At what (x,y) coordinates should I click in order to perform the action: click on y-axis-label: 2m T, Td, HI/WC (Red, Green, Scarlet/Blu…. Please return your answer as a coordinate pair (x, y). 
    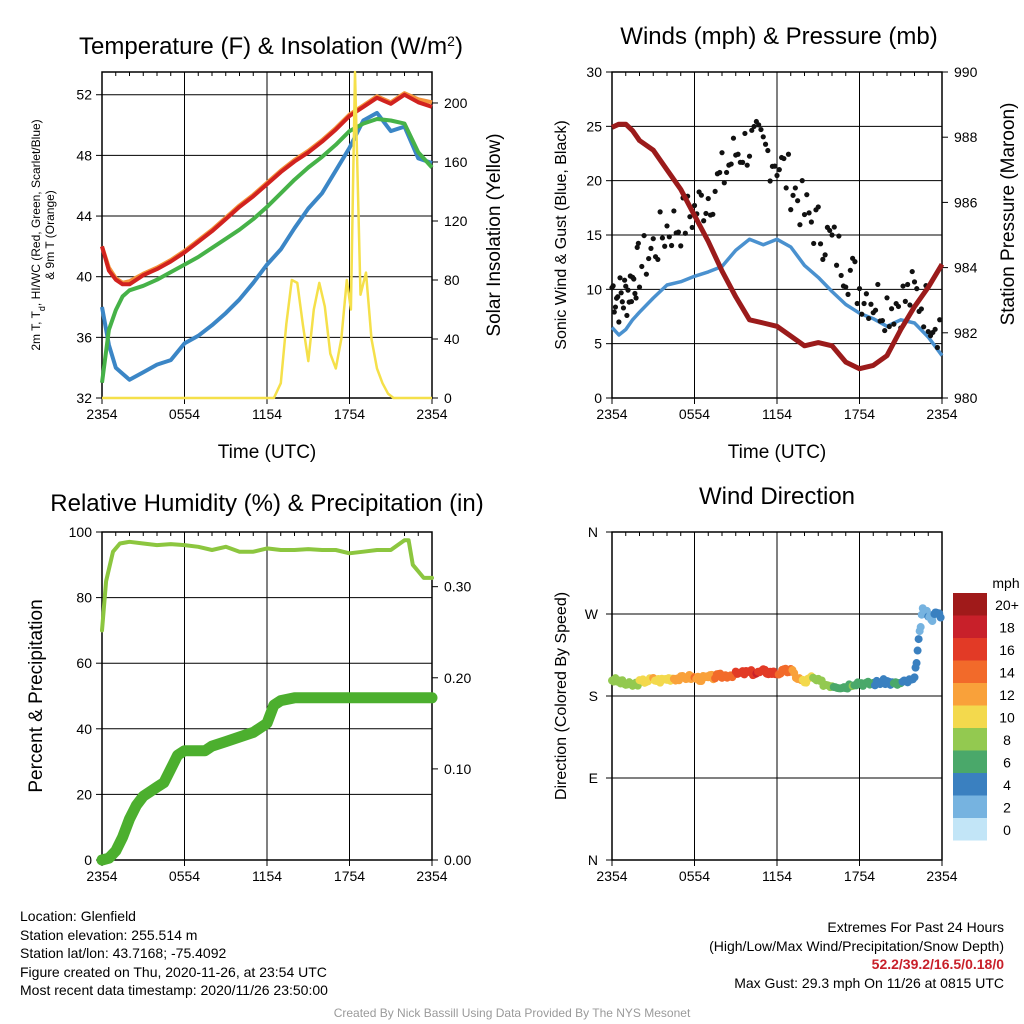
    Looking at the image, I should click on (43, 234).